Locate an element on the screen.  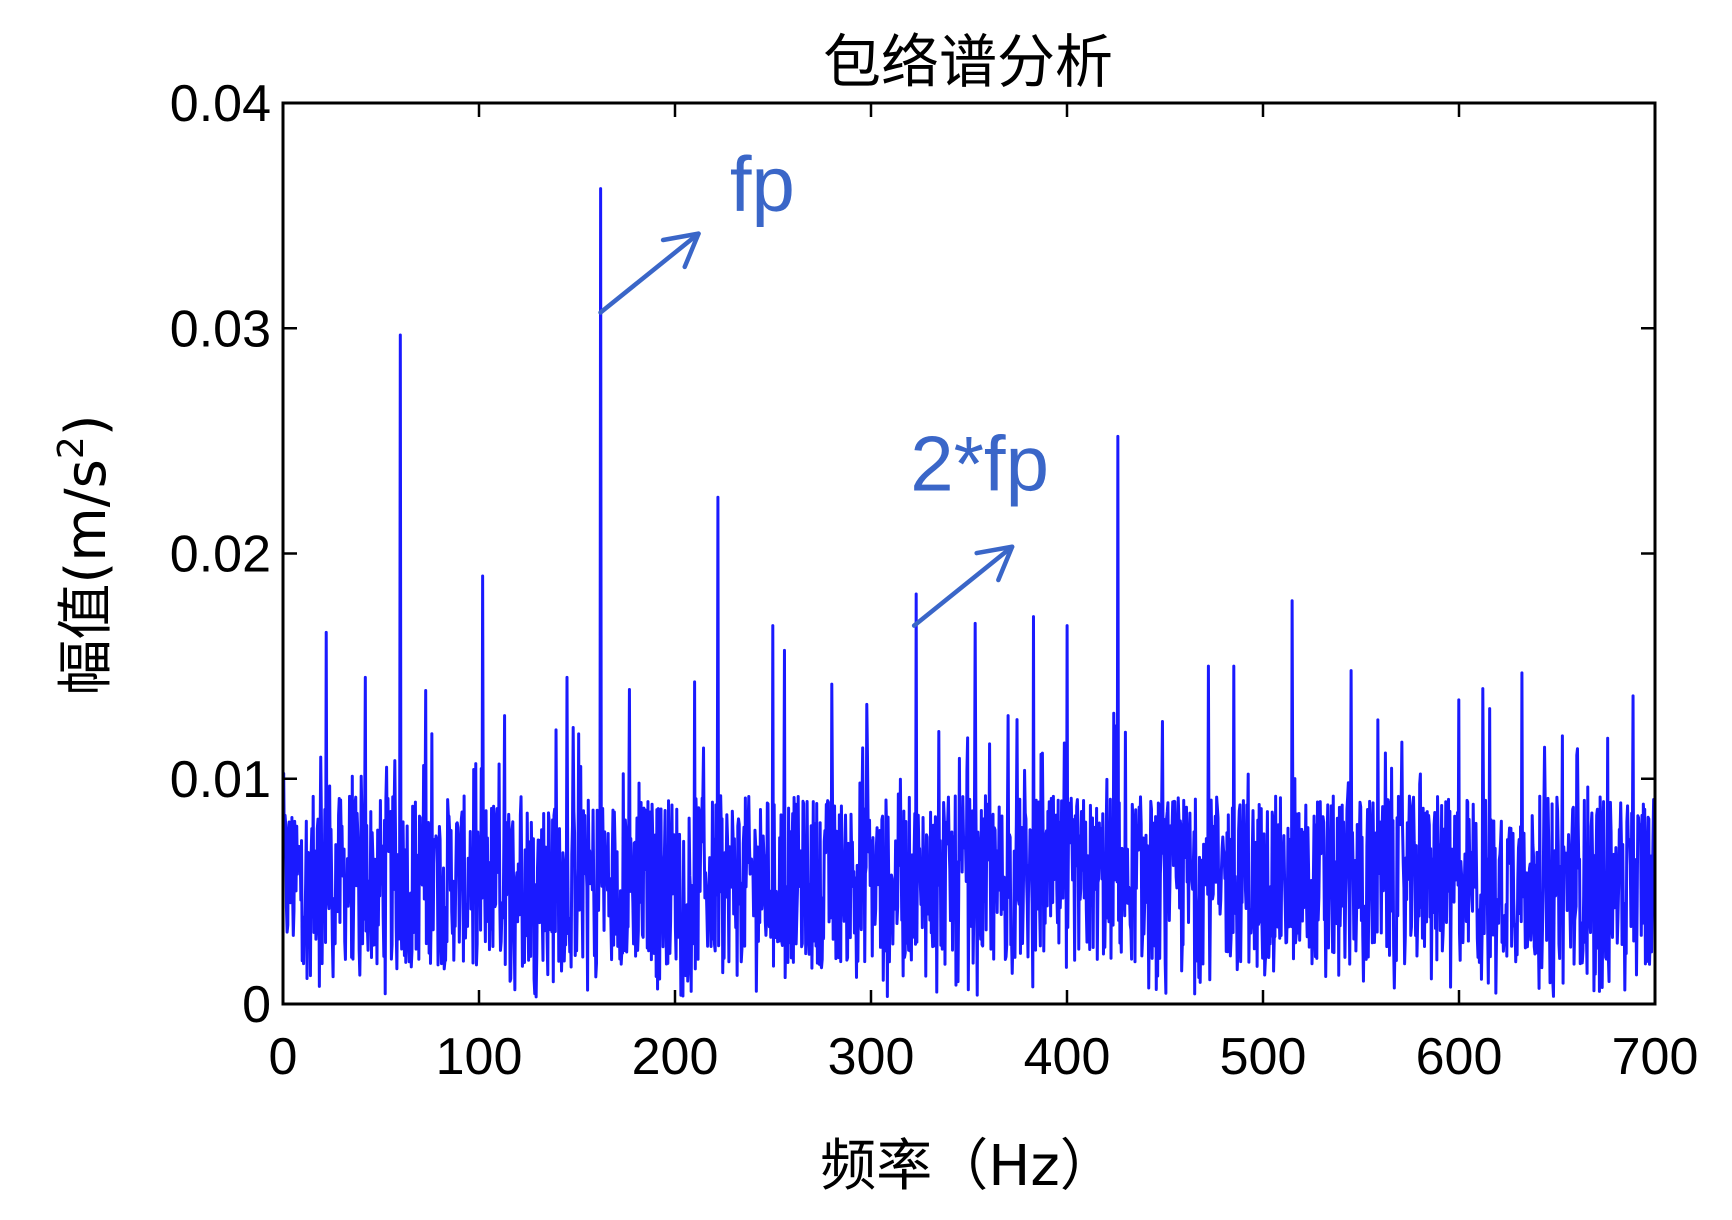
x-tick-label: 100 is located at coordinates (479, 1057).